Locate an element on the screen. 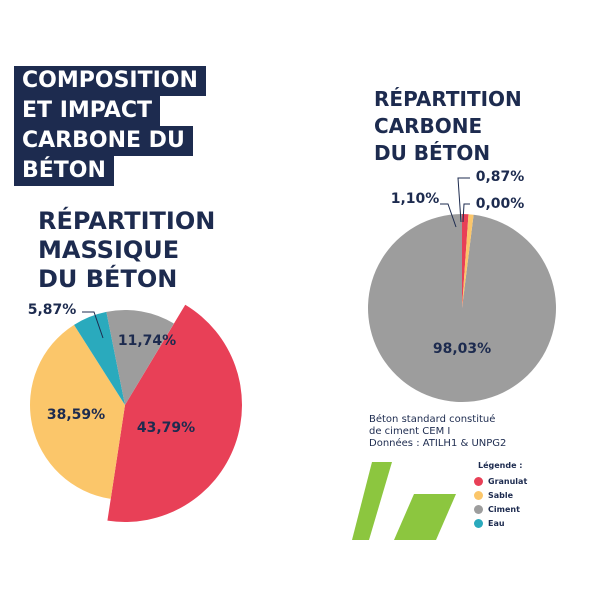 This screenshot has height=600, width=600. note-line: Données : ATILH1 & UNPG2 is located at coordinates (438, 443).